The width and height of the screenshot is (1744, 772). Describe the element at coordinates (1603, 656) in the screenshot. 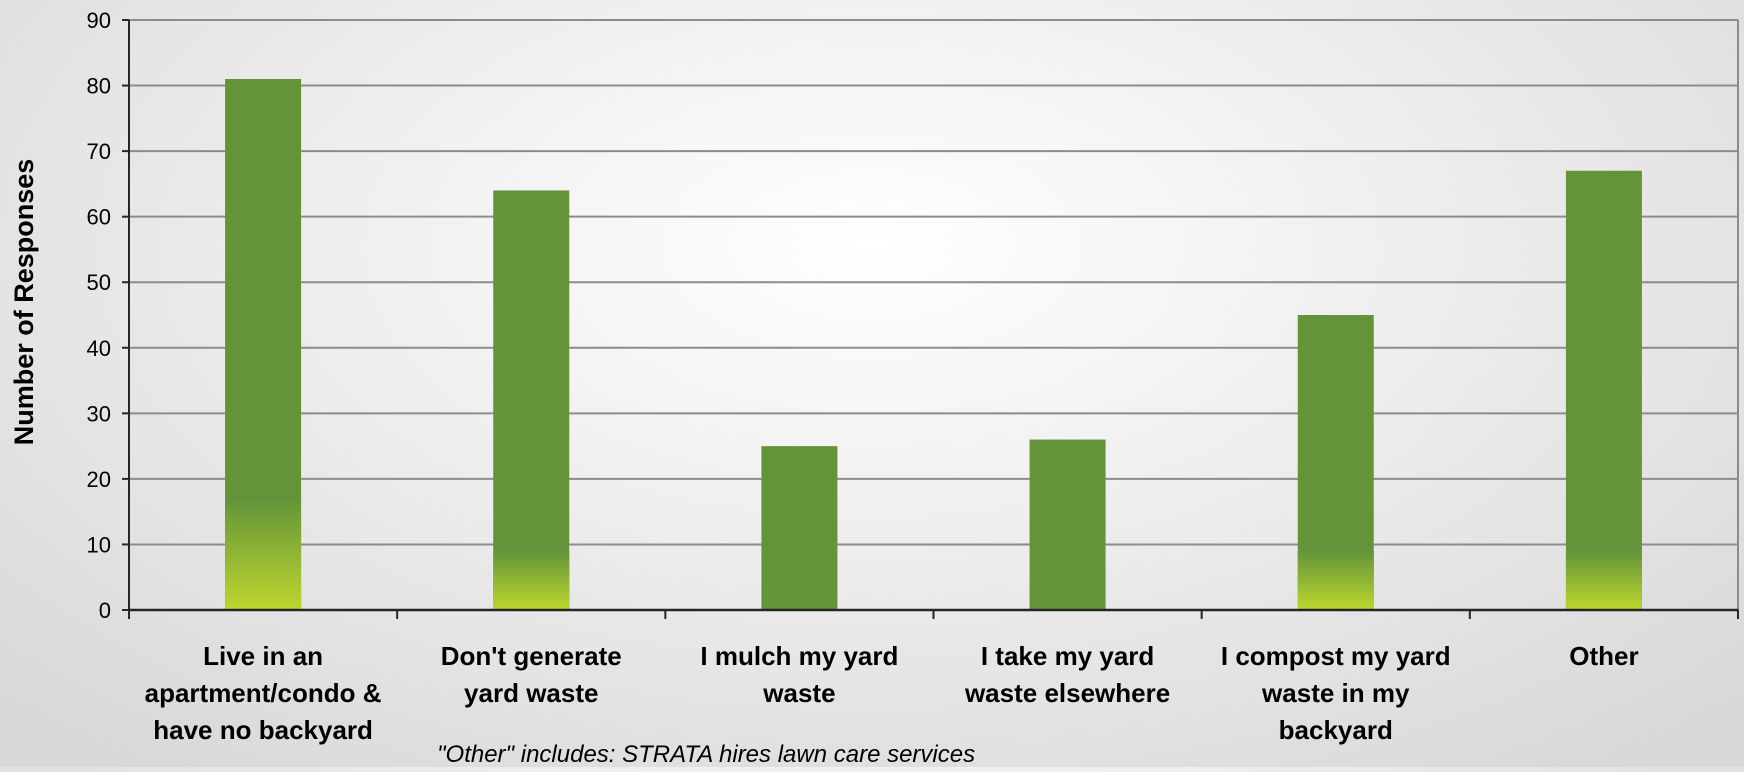

I see `x-tick-label: Other` at that location.